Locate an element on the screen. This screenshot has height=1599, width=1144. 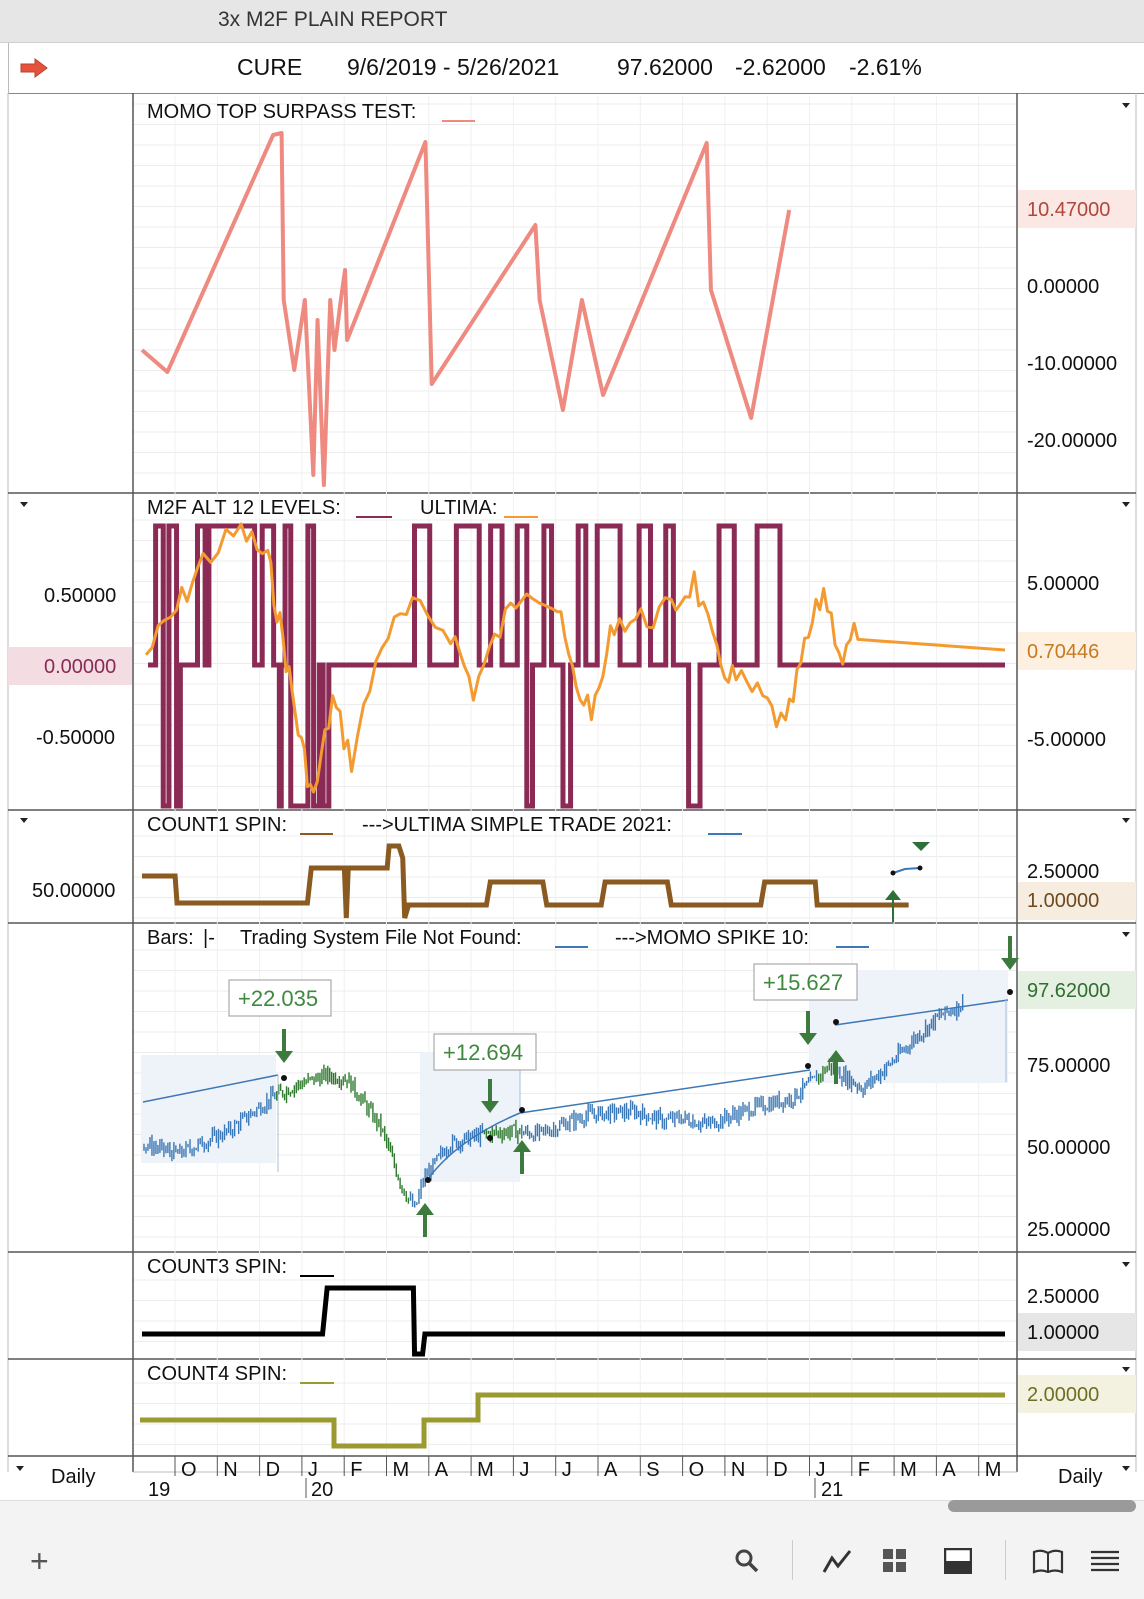
ultima-last-badge is located at coordinates (1077, 651).